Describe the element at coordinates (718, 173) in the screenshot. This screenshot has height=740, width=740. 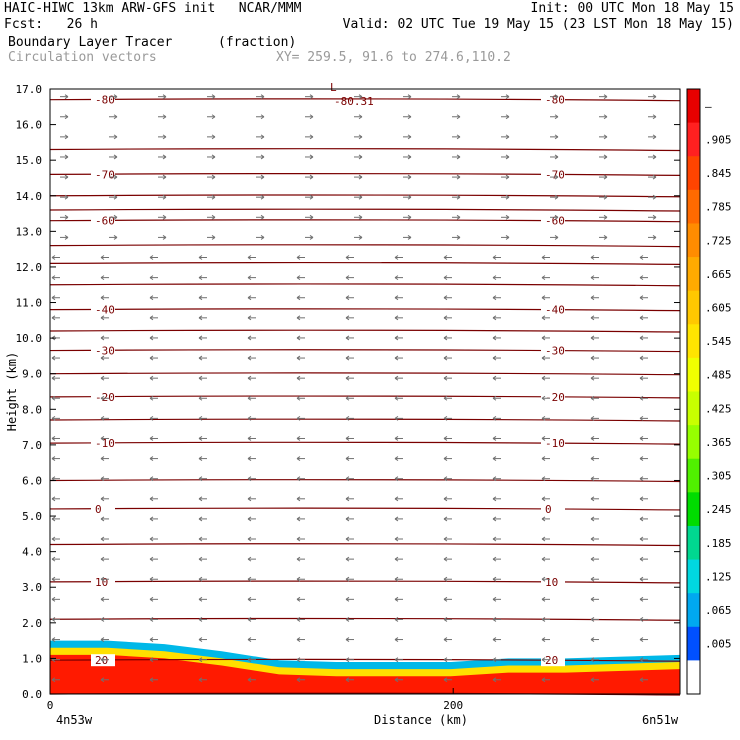
I see `colorbar-label: .845` at that location.